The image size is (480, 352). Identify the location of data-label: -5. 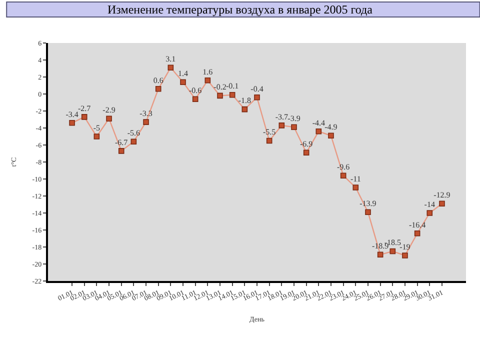
(96, 127).